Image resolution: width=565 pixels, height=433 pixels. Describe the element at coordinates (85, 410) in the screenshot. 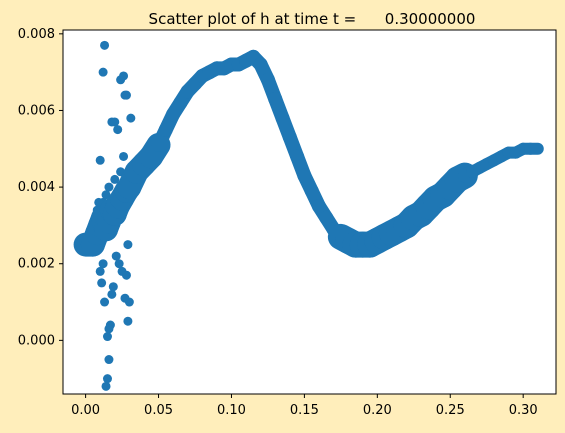

I see `x-tick-label: 0.00` at that location.